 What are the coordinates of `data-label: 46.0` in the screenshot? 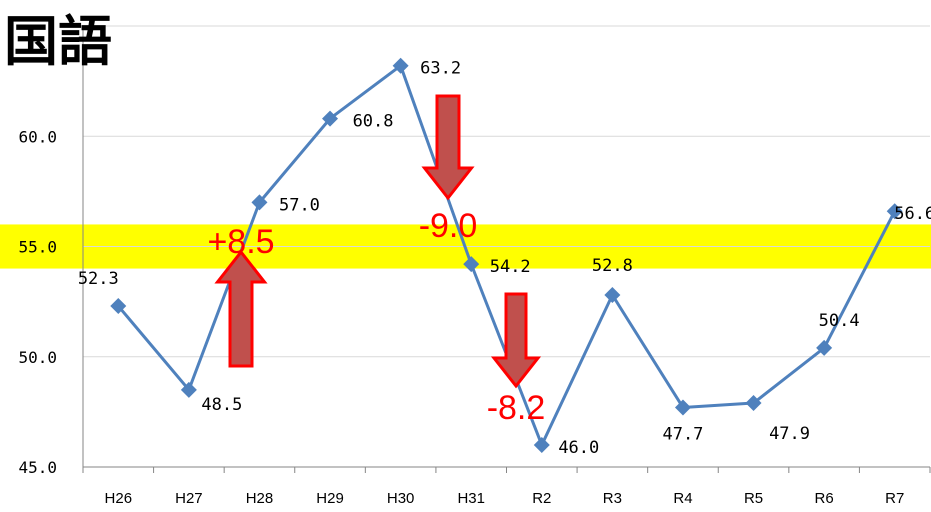 It's located at (578, 448).